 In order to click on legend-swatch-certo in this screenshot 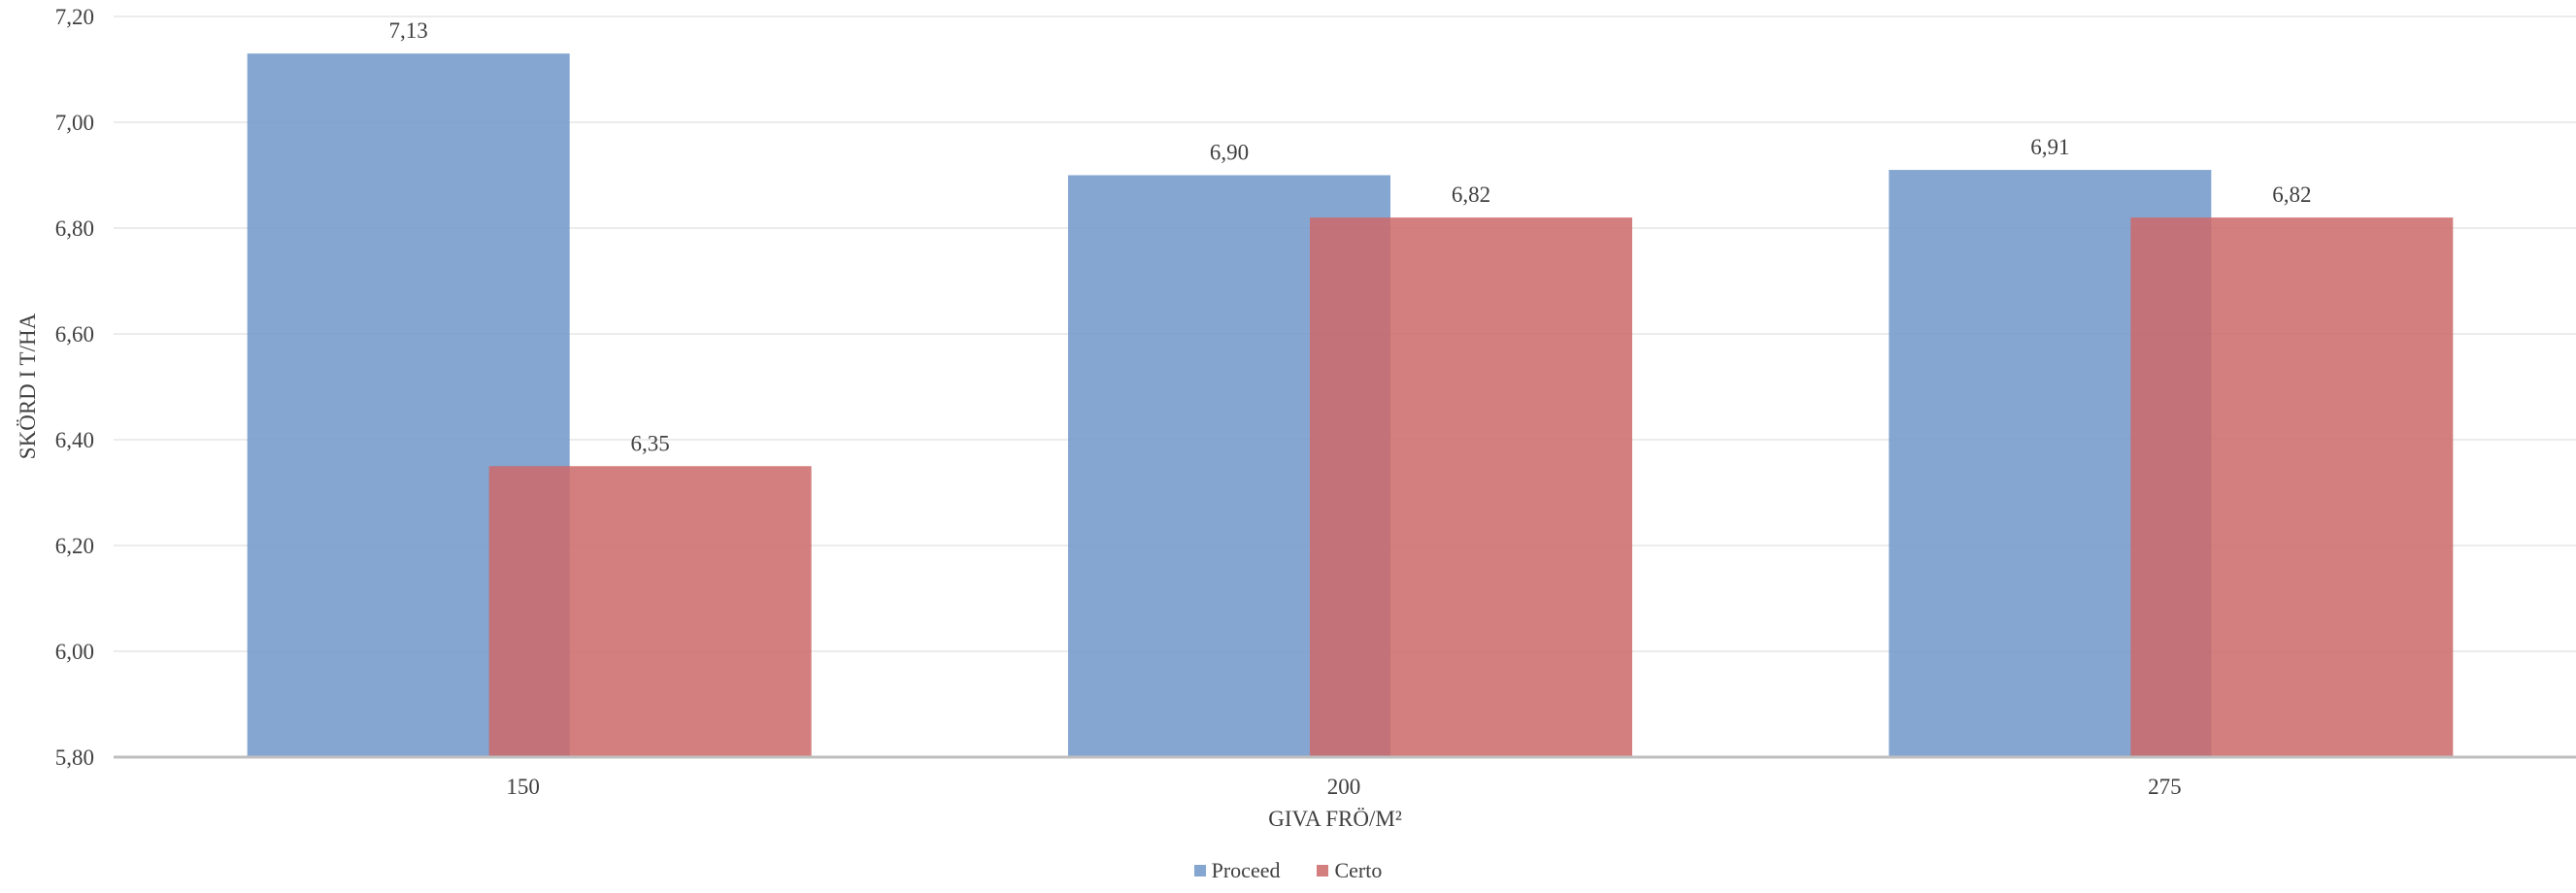, I will do `click(1323, 871)`.